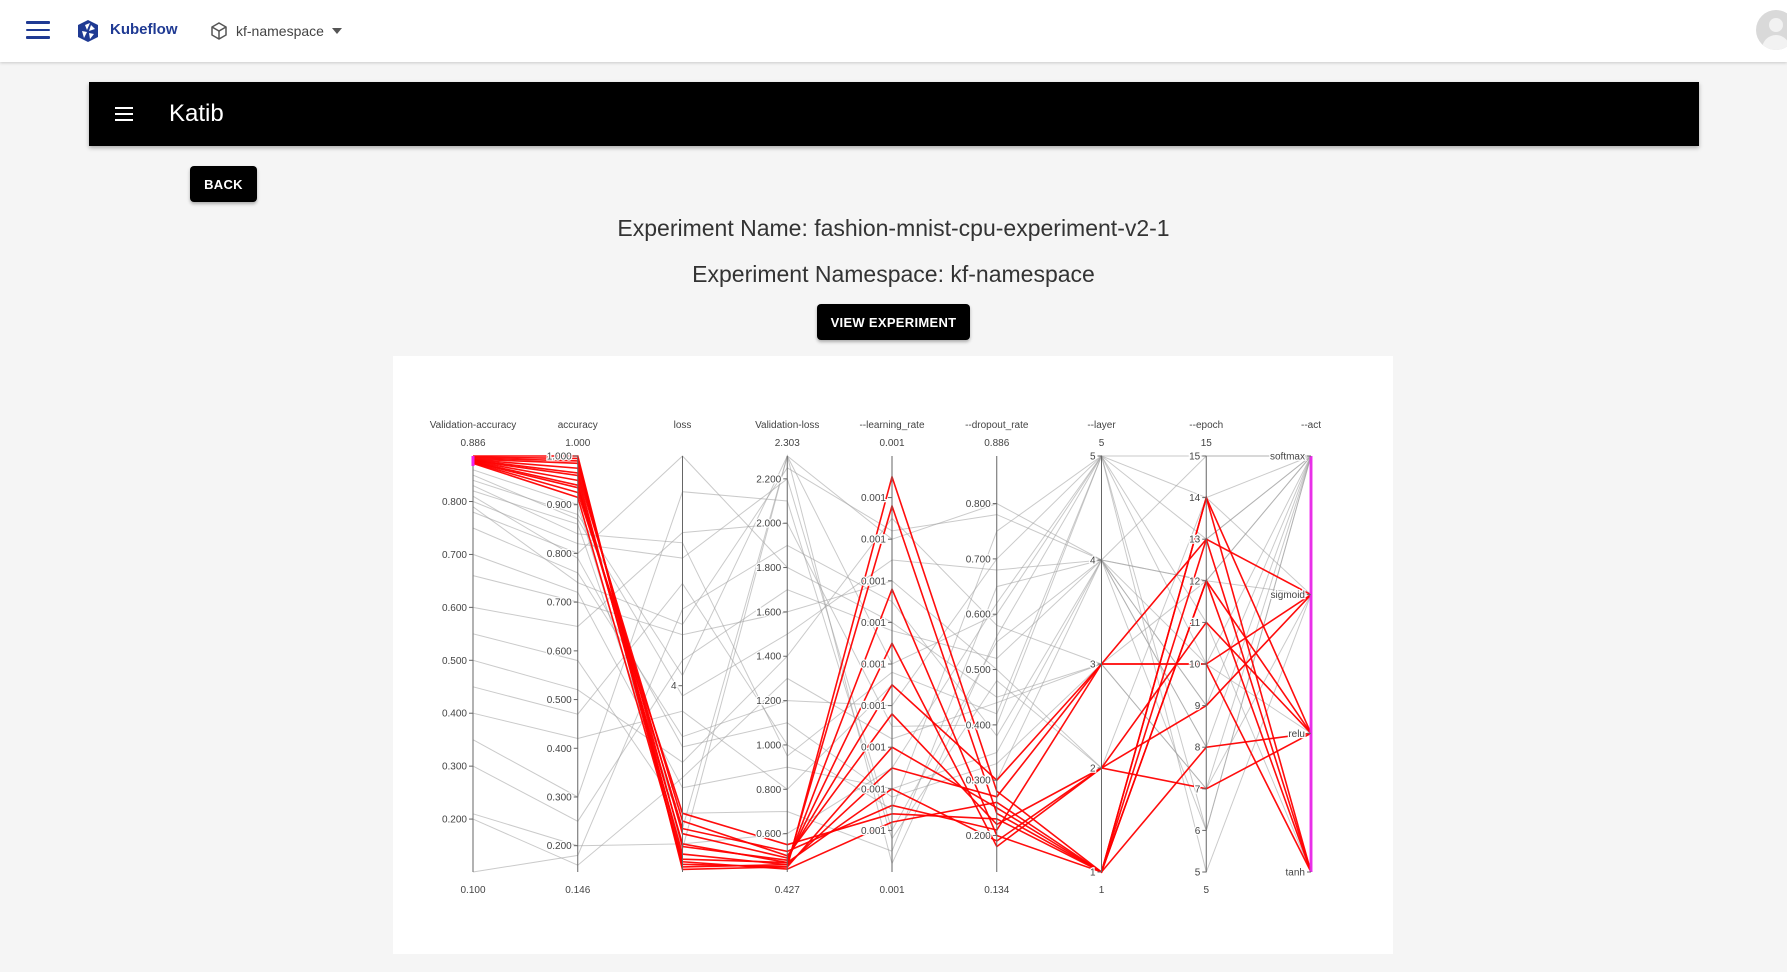 The height and width of the screenshot is (972, 1787). I want to click on axis-max-label-4: 0.001, so click(891, 443).